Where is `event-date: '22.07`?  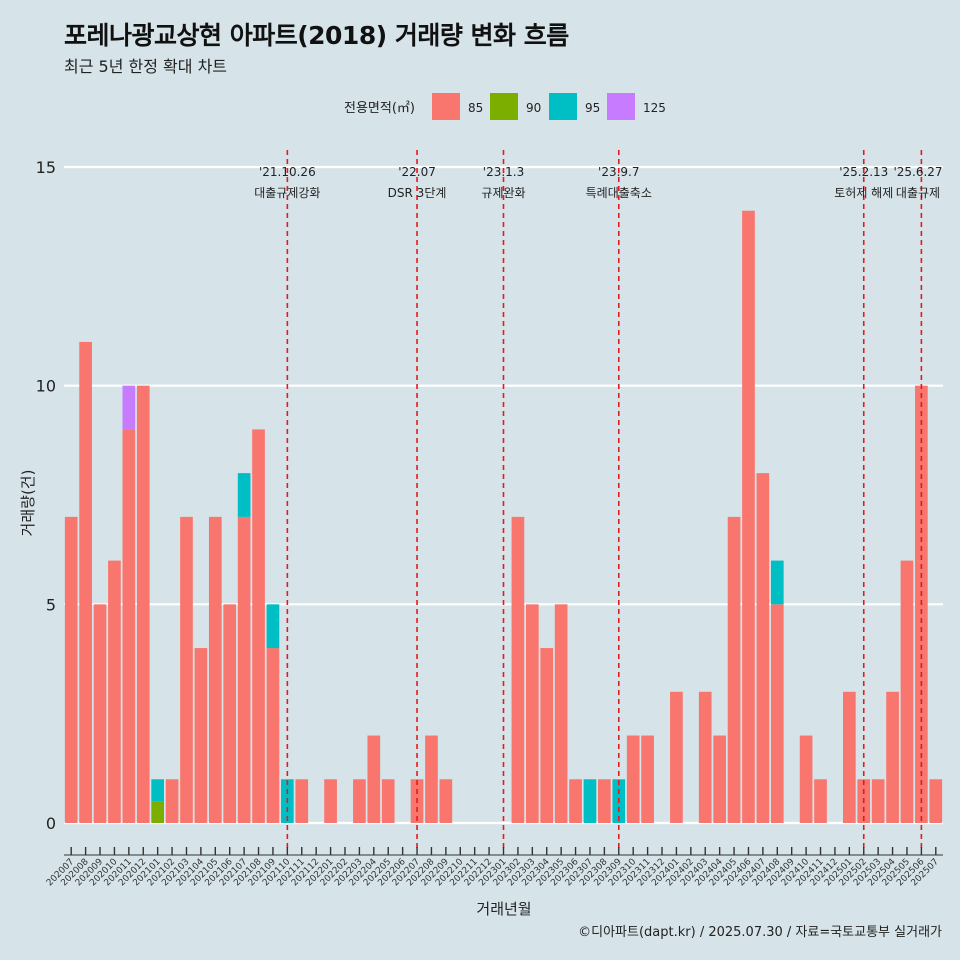
event-date: '22.07 is located at coordinates (417, 172).